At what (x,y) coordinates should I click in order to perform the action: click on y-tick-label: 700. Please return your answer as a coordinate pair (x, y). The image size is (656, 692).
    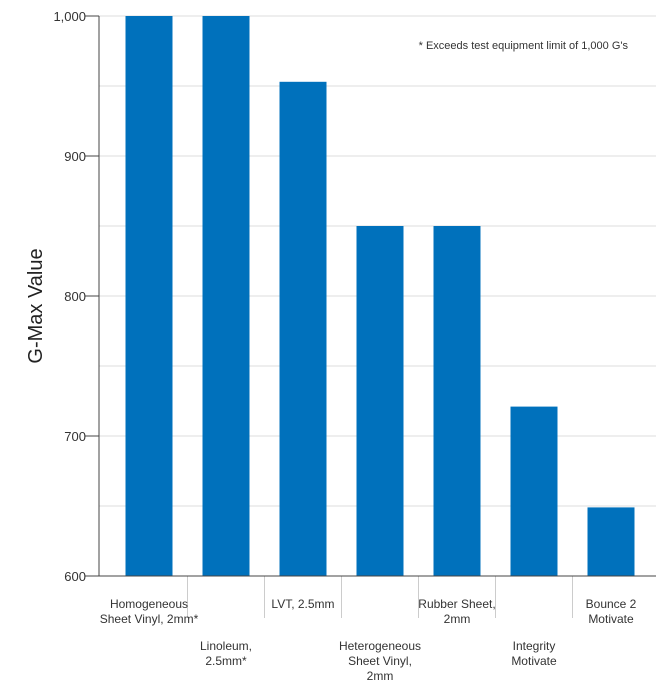
    Looking at the image, I should click on (75, 436).